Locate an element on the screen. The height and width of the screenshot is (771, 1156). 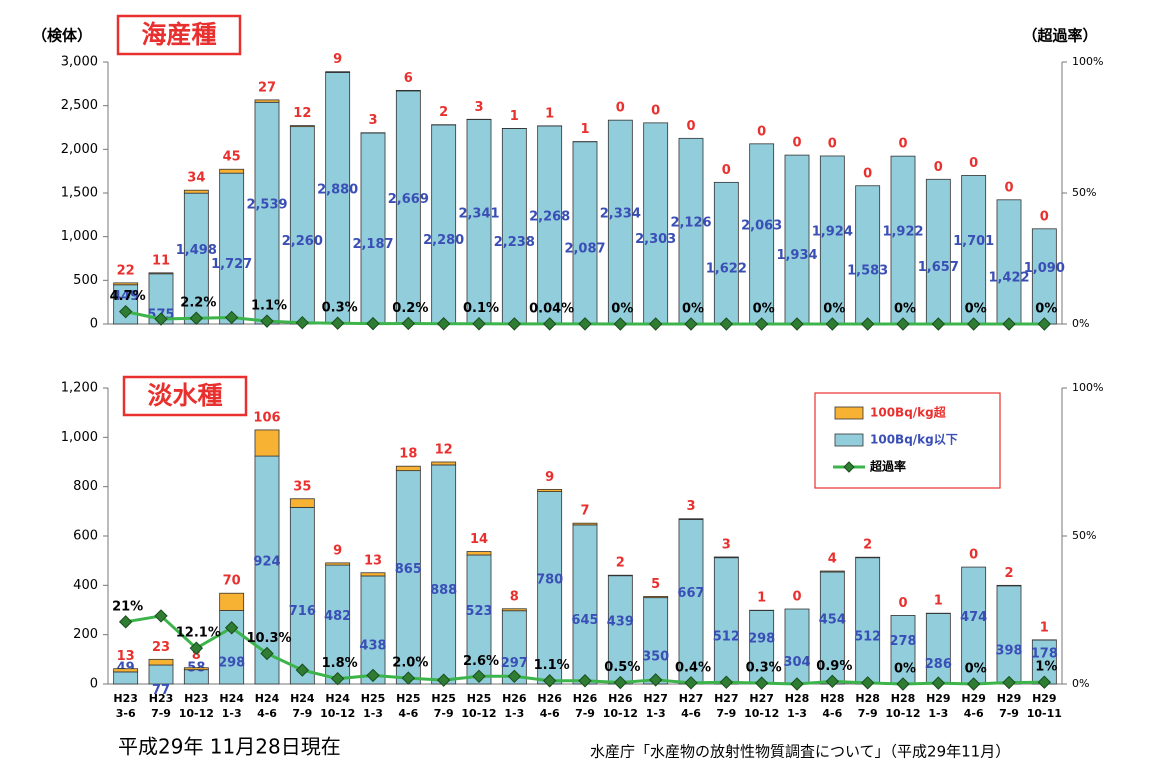
footer-source: 水産庁「水産物の放射性物質調査について」（平成29年11月） is located at coordinates (800, 752).